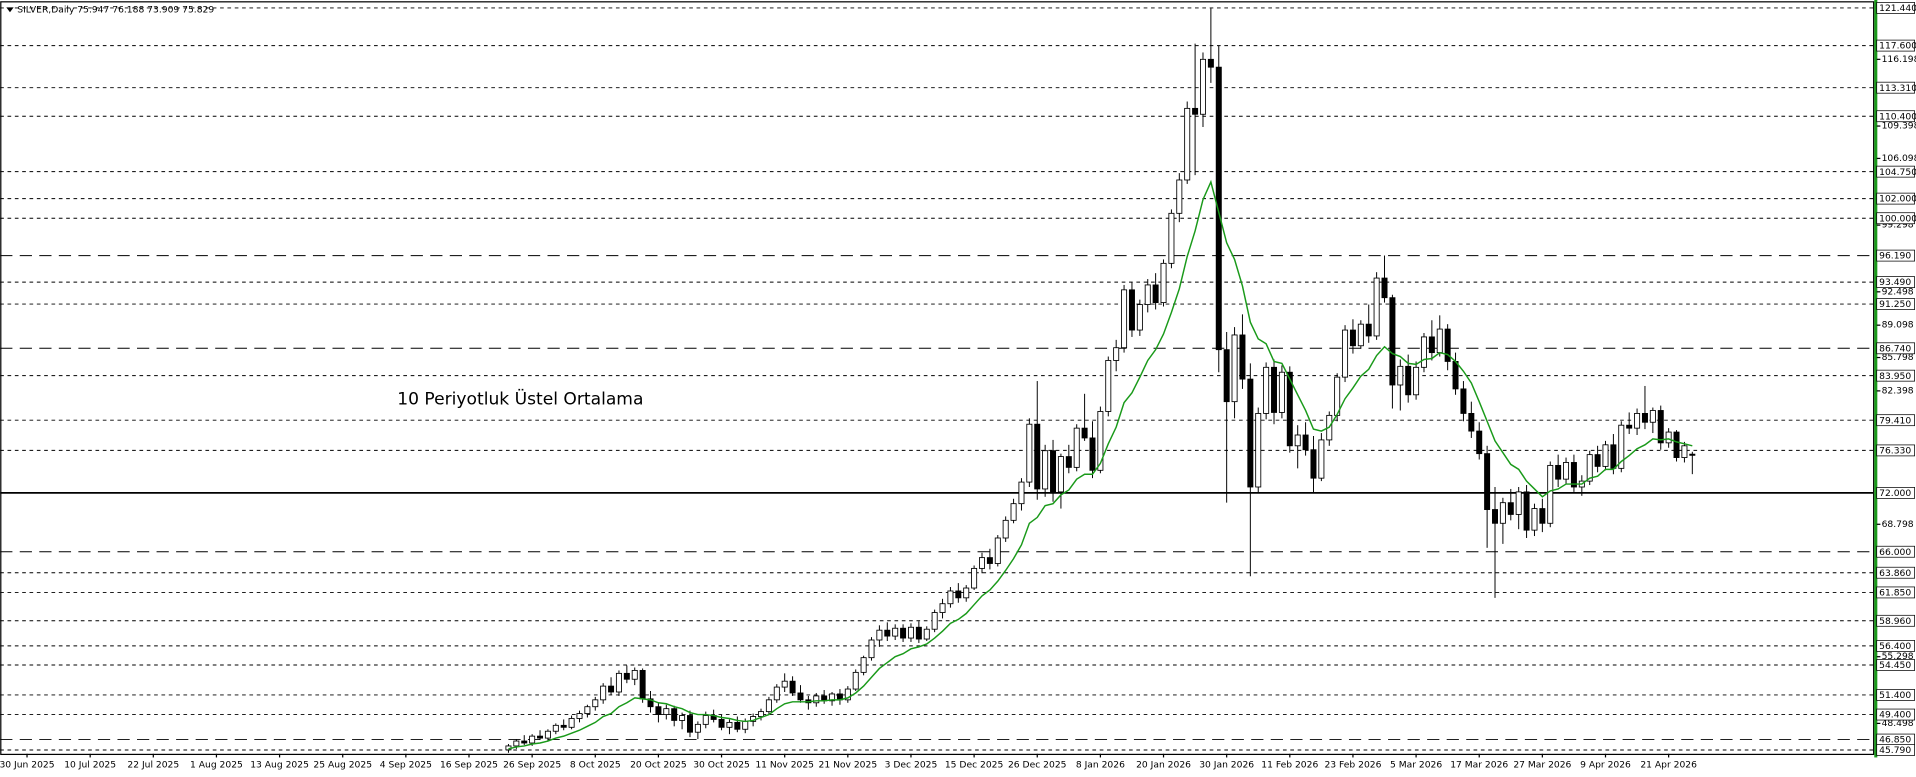 The width and height of the screenshot is (1916, 777). Describe the element at coordinates (911, 764) in the screenshot. I see `x-tick-label: 3 Dec 2025` at that location.